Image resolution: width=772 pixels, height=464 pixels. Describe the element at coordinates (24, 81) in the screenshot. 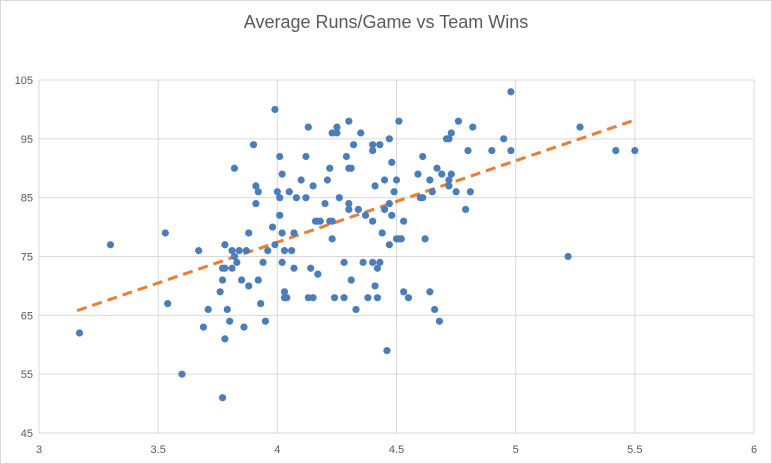

I see `y-tick-label: 105` at that location.